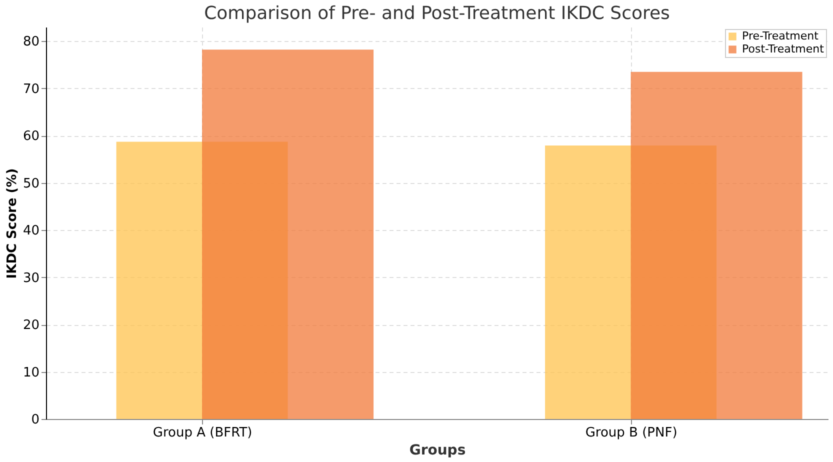 Image resolution: width=833 pixels, height=462 pixels. I want to click on y-tick-label: 40, so click(31, 231).